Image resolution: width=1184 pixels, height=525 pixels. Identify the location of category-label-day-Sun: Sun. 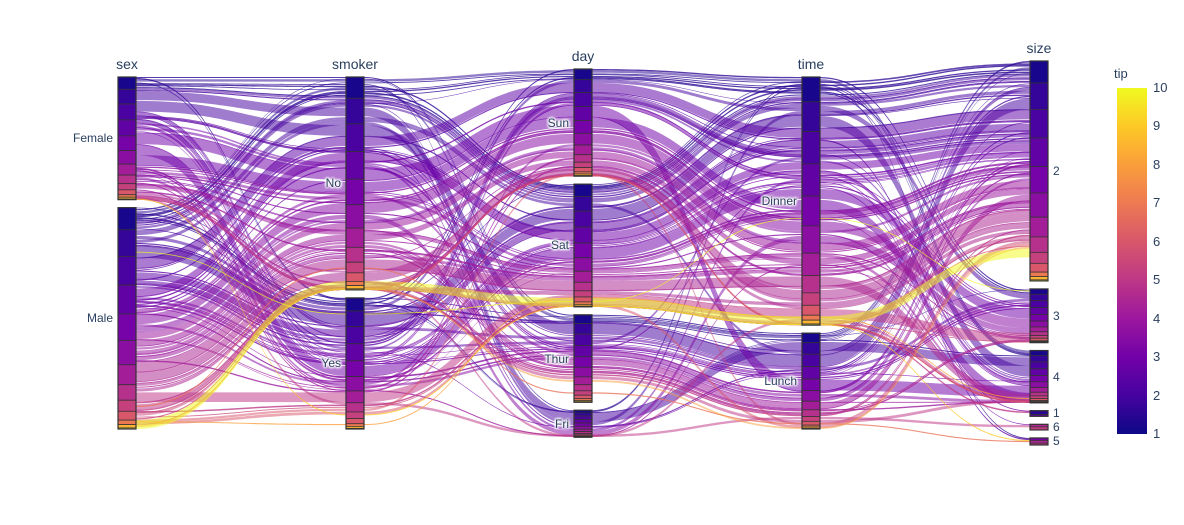
(558, 122).